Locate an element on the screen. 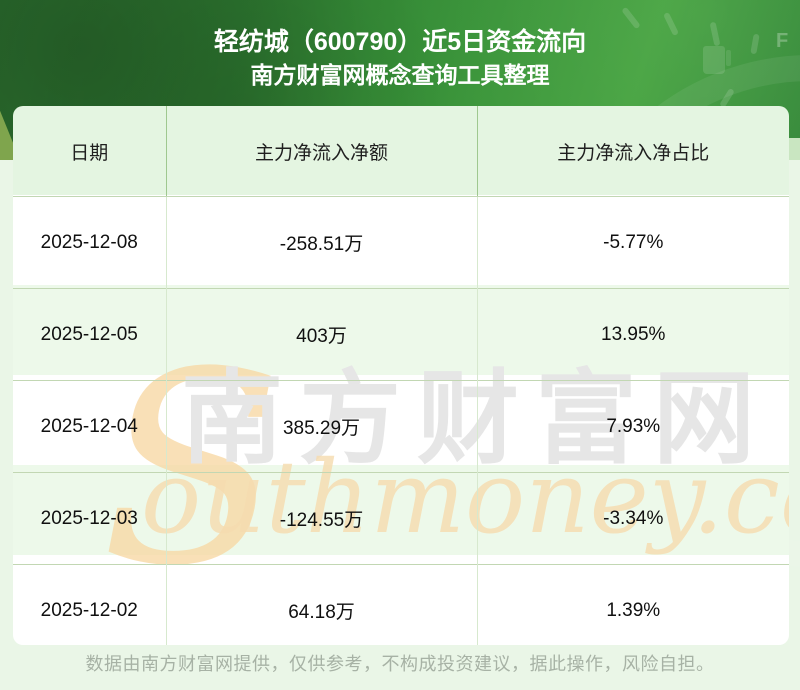 This screenshot has height=690, width=800. net-inflow-cell: 64.18万 is located at coordinates (322, 604).